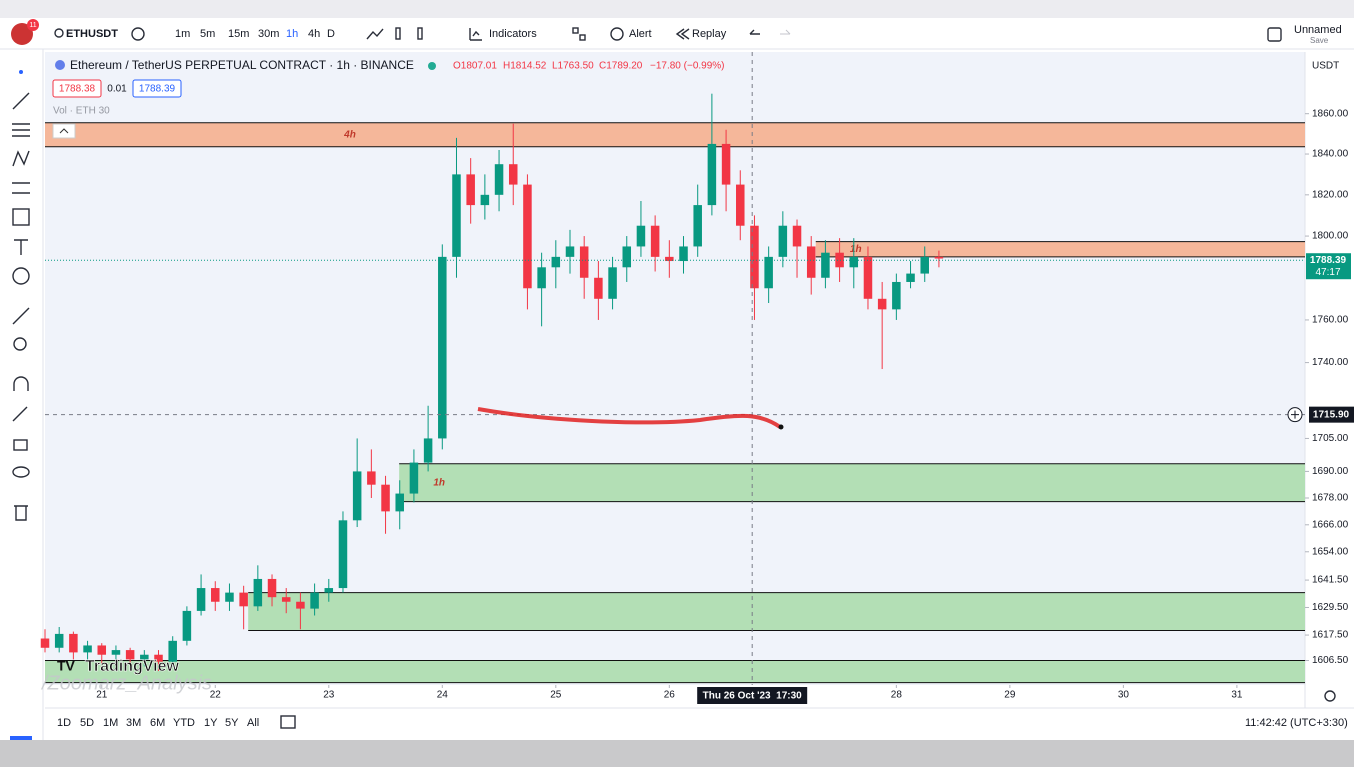 The image size is (1354, 767). Describe the element at coordinates (1319, 40) in the screenshot. I see `save-label: Save` at that location.